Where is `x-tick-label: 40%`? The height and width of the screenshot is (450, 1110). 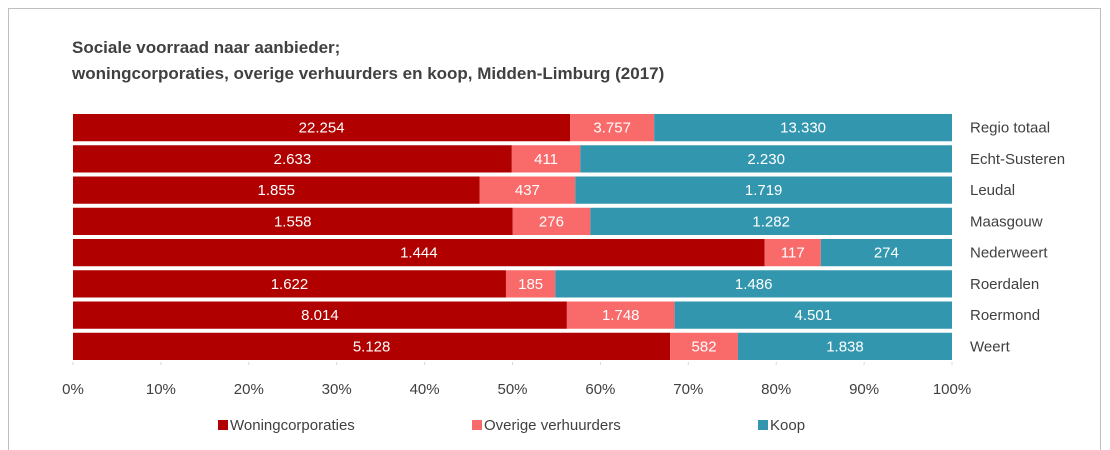
x-tick-label: 40% is located at coordinates (425, 389).